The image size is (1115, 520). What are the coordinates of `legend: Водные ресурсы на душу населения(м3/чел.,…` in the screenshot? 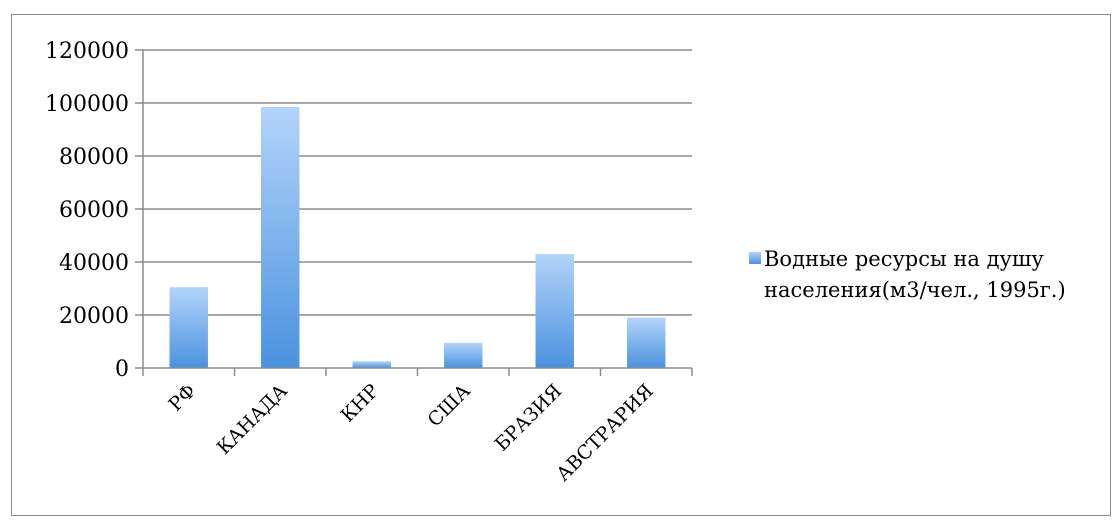 It's located at (907, 274).